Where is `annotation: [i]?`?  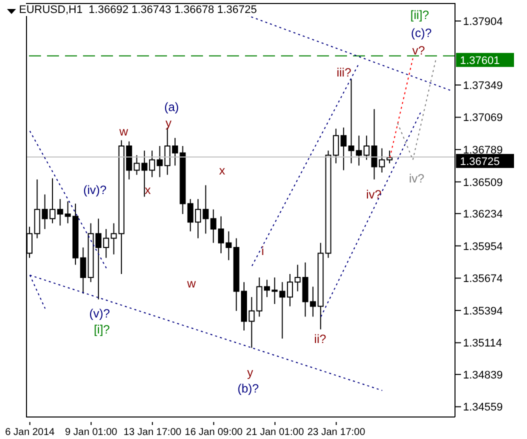 annotation: [i]? is located at coordinates (102, 329).